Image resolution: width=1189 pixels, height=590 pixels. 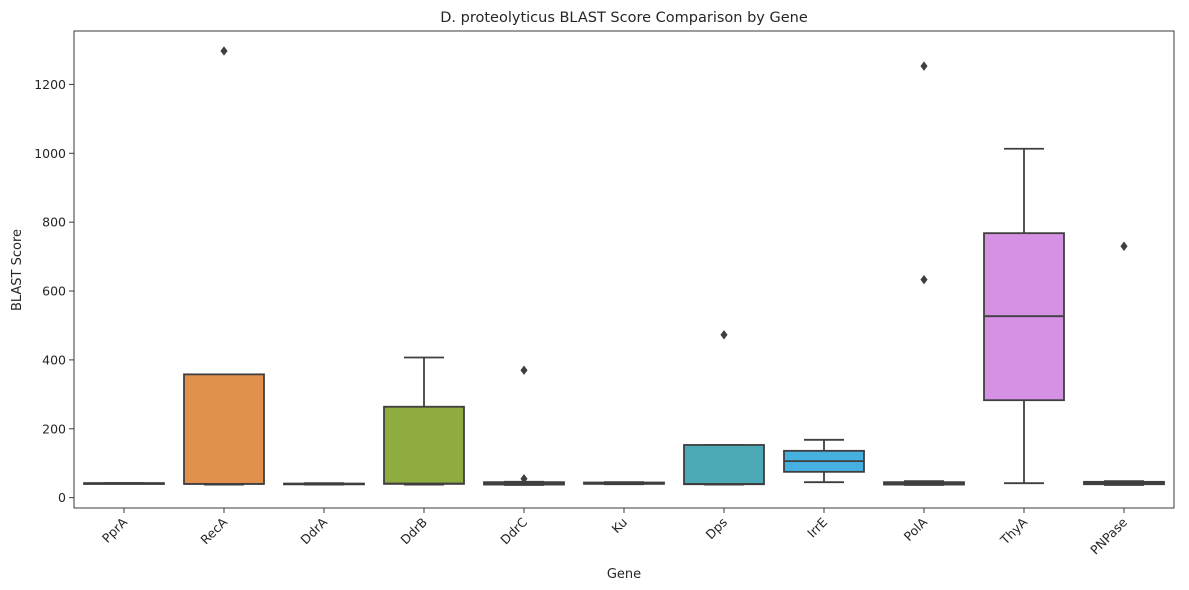 What do you see at coordinates (54, 428) in the screenshot?
I see `y-tick-label: 200` at bounding box center [54, 428].